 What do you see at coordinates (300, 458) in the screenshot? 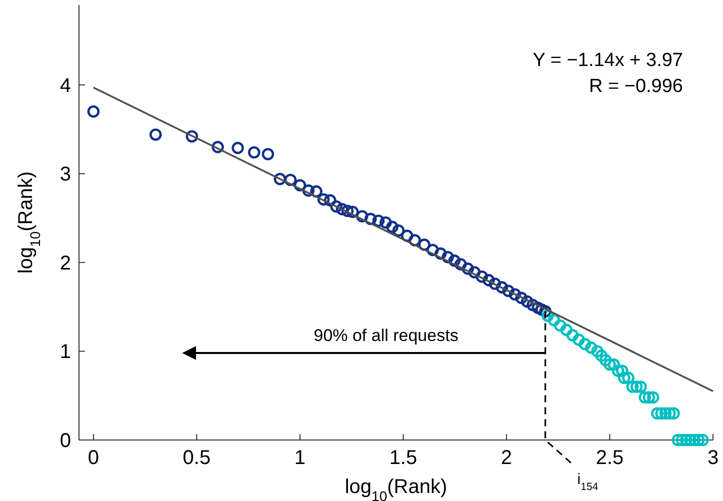
I see `x-tick-label: 1` at bounding box center [300, 458].